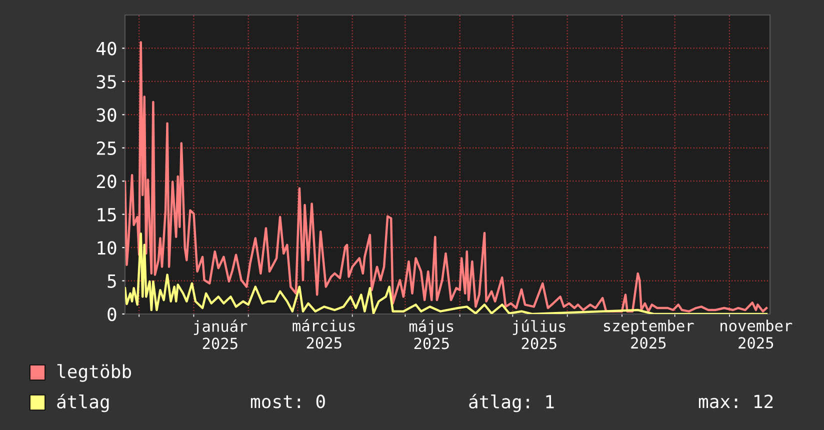 The width and height of the screenshot is (824, 430). Describe the element at coordinates (106, 115) in the screenshot. I see `y-tick-label: 30` at that location.